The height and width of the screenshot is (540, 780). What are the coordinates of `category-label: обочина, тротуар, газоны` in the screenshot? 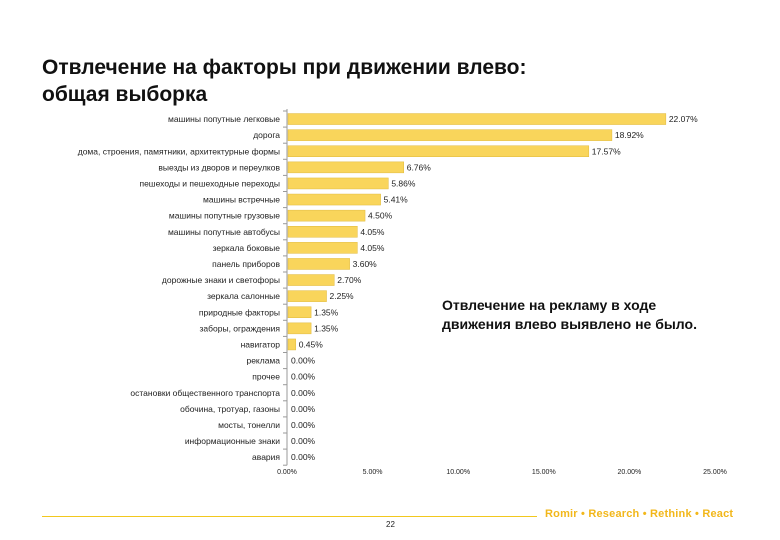 It's located at (230, 409).